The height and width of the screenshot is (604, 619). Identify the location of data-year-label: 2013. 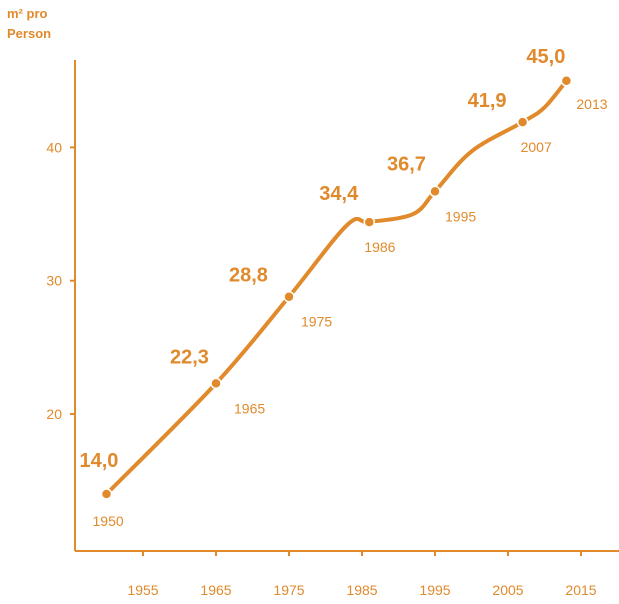
(591, 104).